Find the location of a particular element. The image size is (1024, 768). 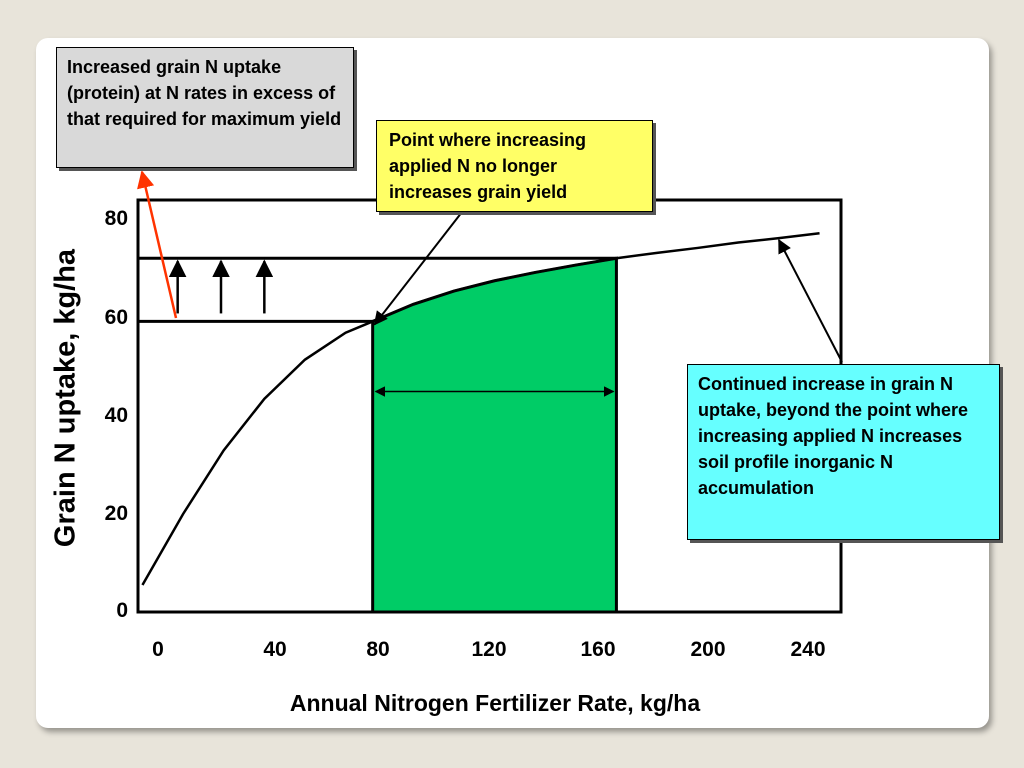

accumulation-pointer-arrow is located at coordinates (810, 300).